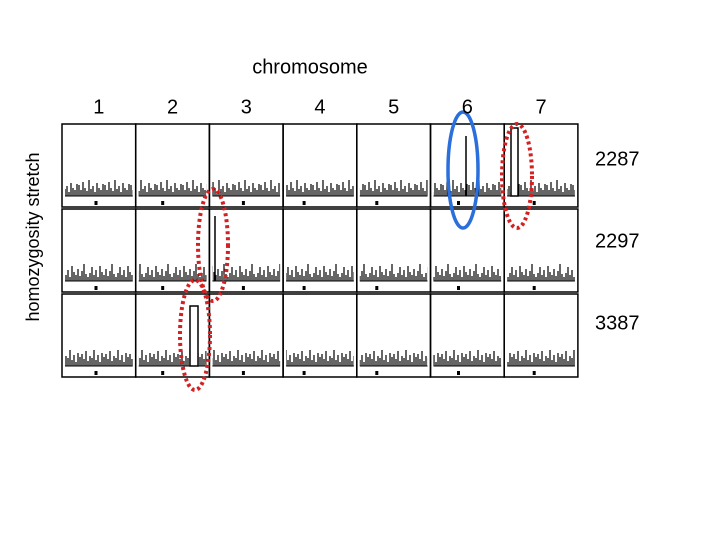  I want to click on column-label: 3, so click(246, 107).